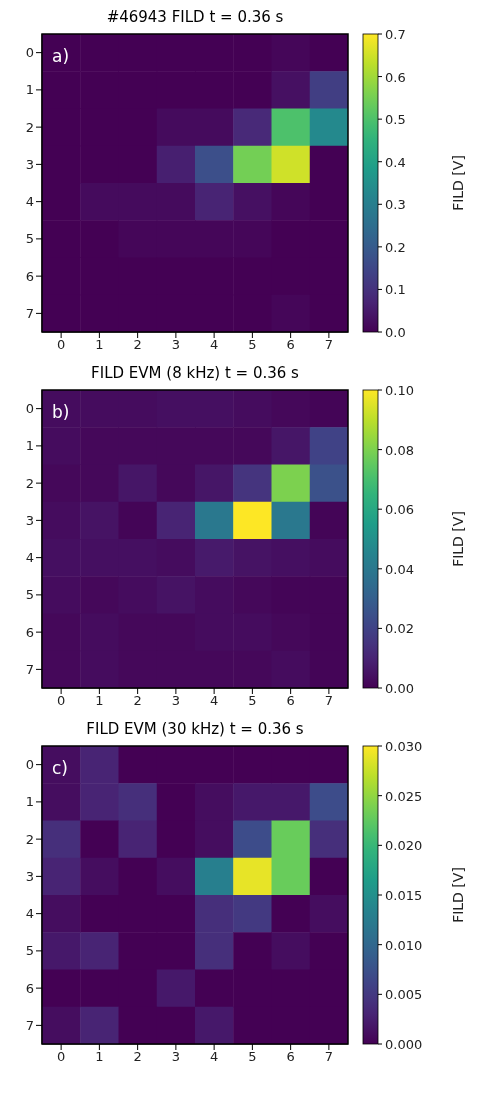  Describe the element at coordinates (395, 290) in the screenshot. I see `color-bar-label: 0.1` at that location.